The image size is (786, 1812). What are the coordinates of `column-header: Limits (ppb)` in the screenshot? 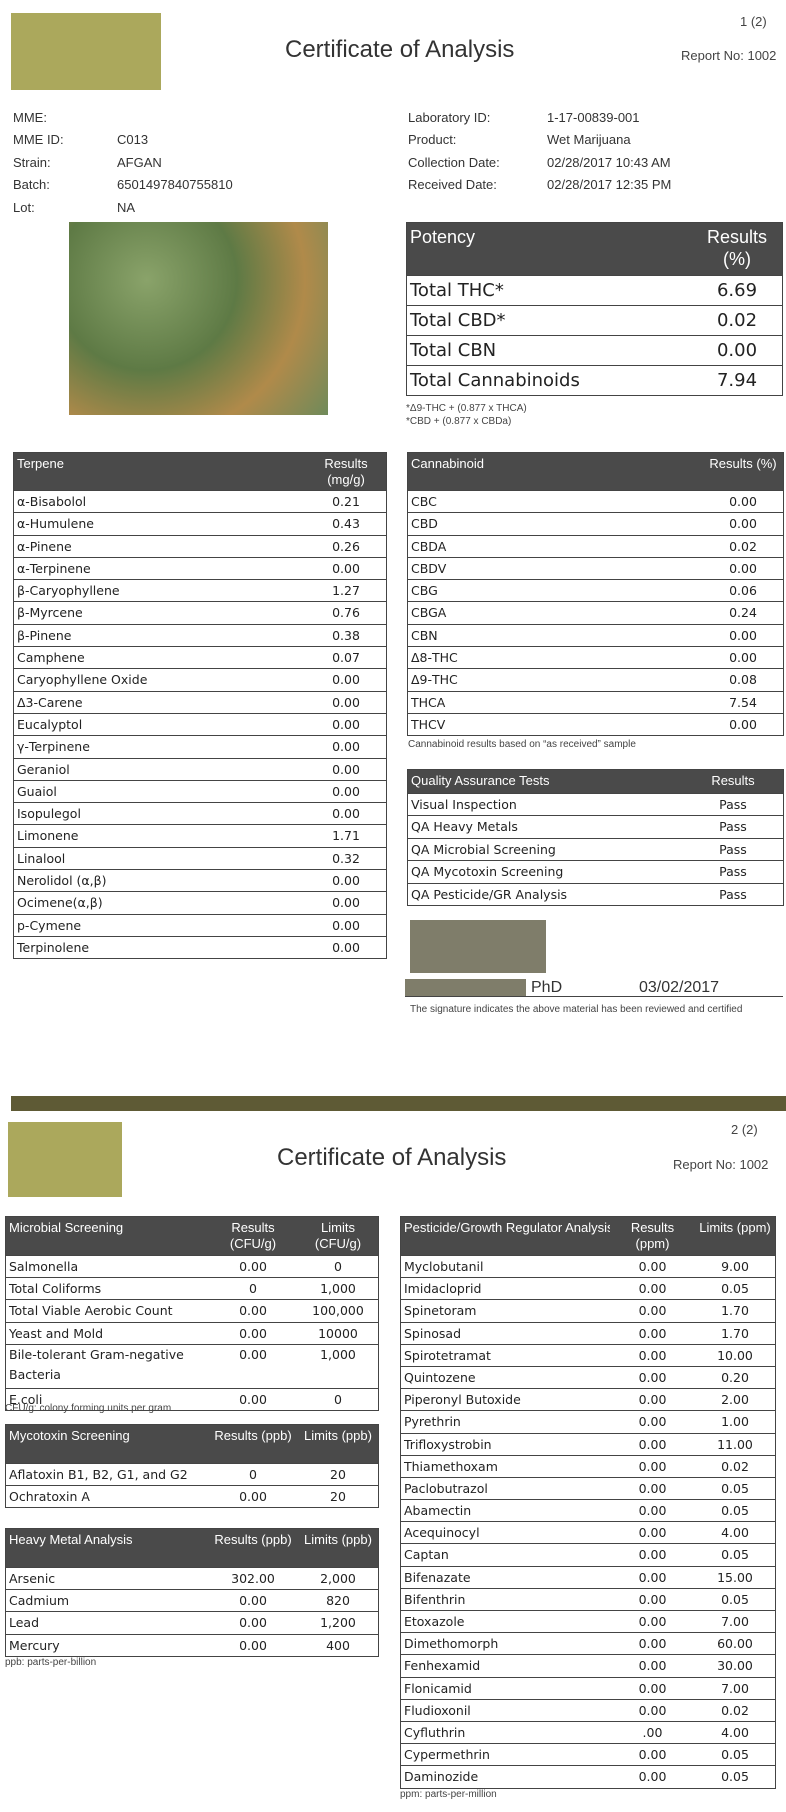 It's located at (338, 1539).